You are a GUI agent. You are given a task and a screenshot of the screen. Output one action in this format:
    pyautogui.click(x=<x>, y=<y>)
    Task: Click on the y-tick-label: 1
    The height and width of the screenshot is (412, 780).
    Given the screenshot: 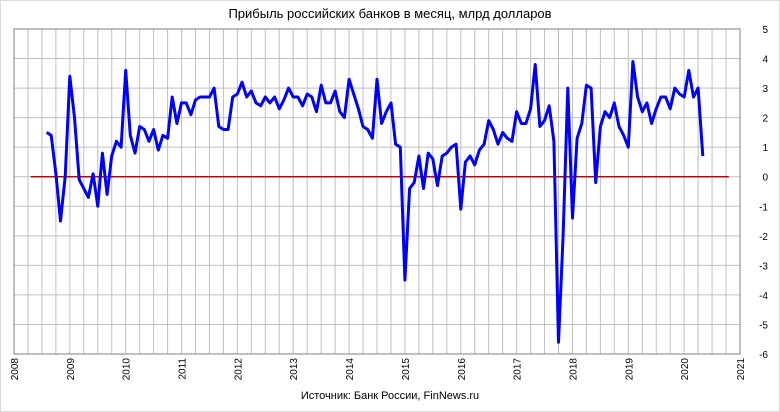 What is the action you would take?
    pyautogui.click(x=765, y=148)
    